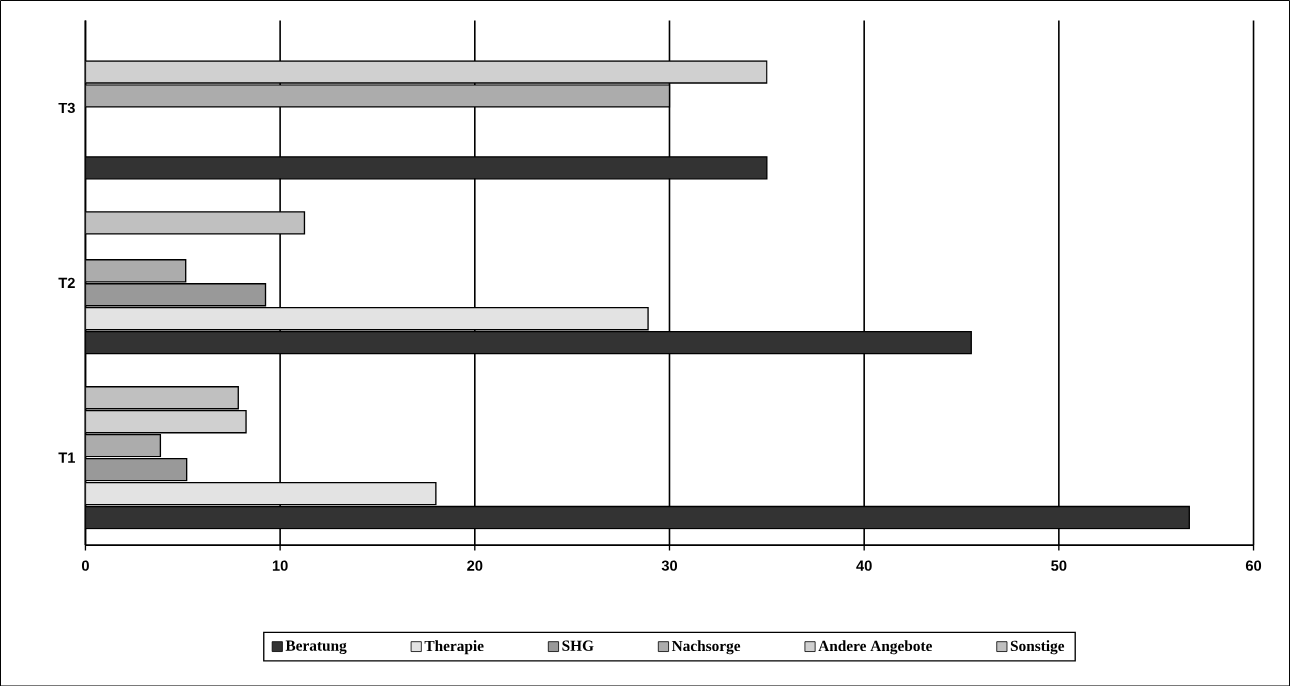  I want to click on x-tick-label: 50, so click(1059, 565).